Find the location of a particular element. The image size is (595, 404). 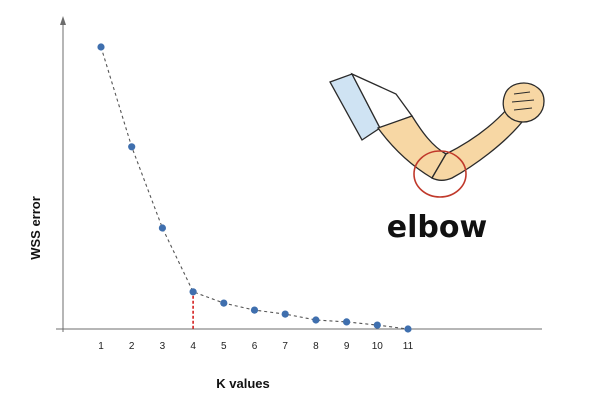

data-point-k7 is located at coordinates (285, 314).